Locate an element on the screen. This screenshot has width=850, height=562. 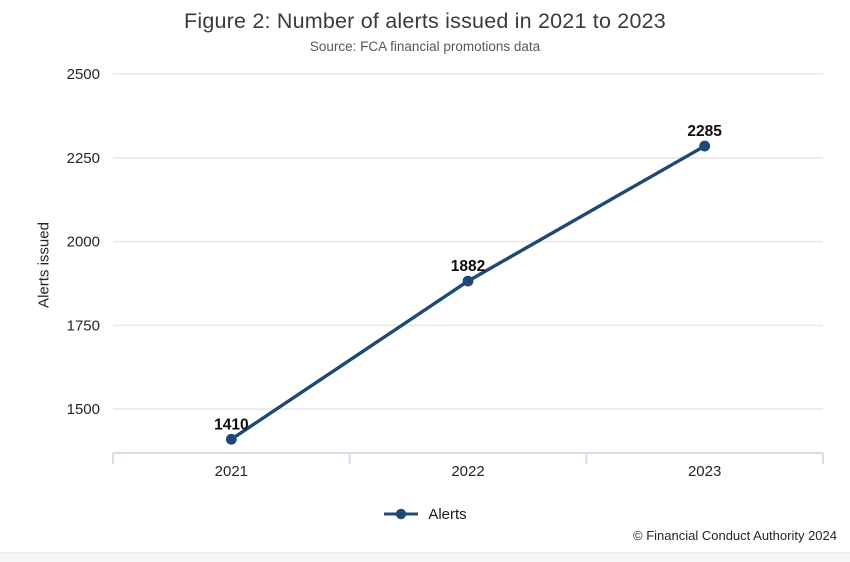
y-tick-label: 2250 is located at coordinates (83, 158).